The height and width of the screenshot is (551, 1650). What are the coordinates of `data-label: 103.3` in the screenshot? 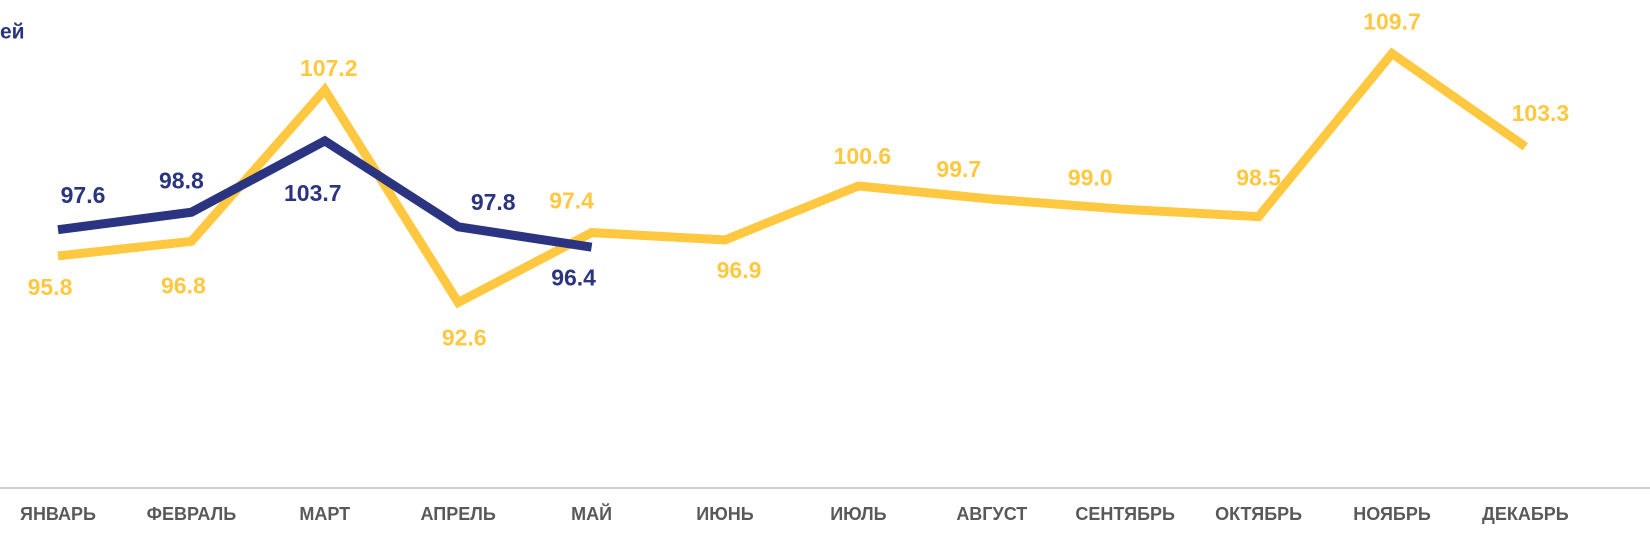 It's located at (1541, 113).